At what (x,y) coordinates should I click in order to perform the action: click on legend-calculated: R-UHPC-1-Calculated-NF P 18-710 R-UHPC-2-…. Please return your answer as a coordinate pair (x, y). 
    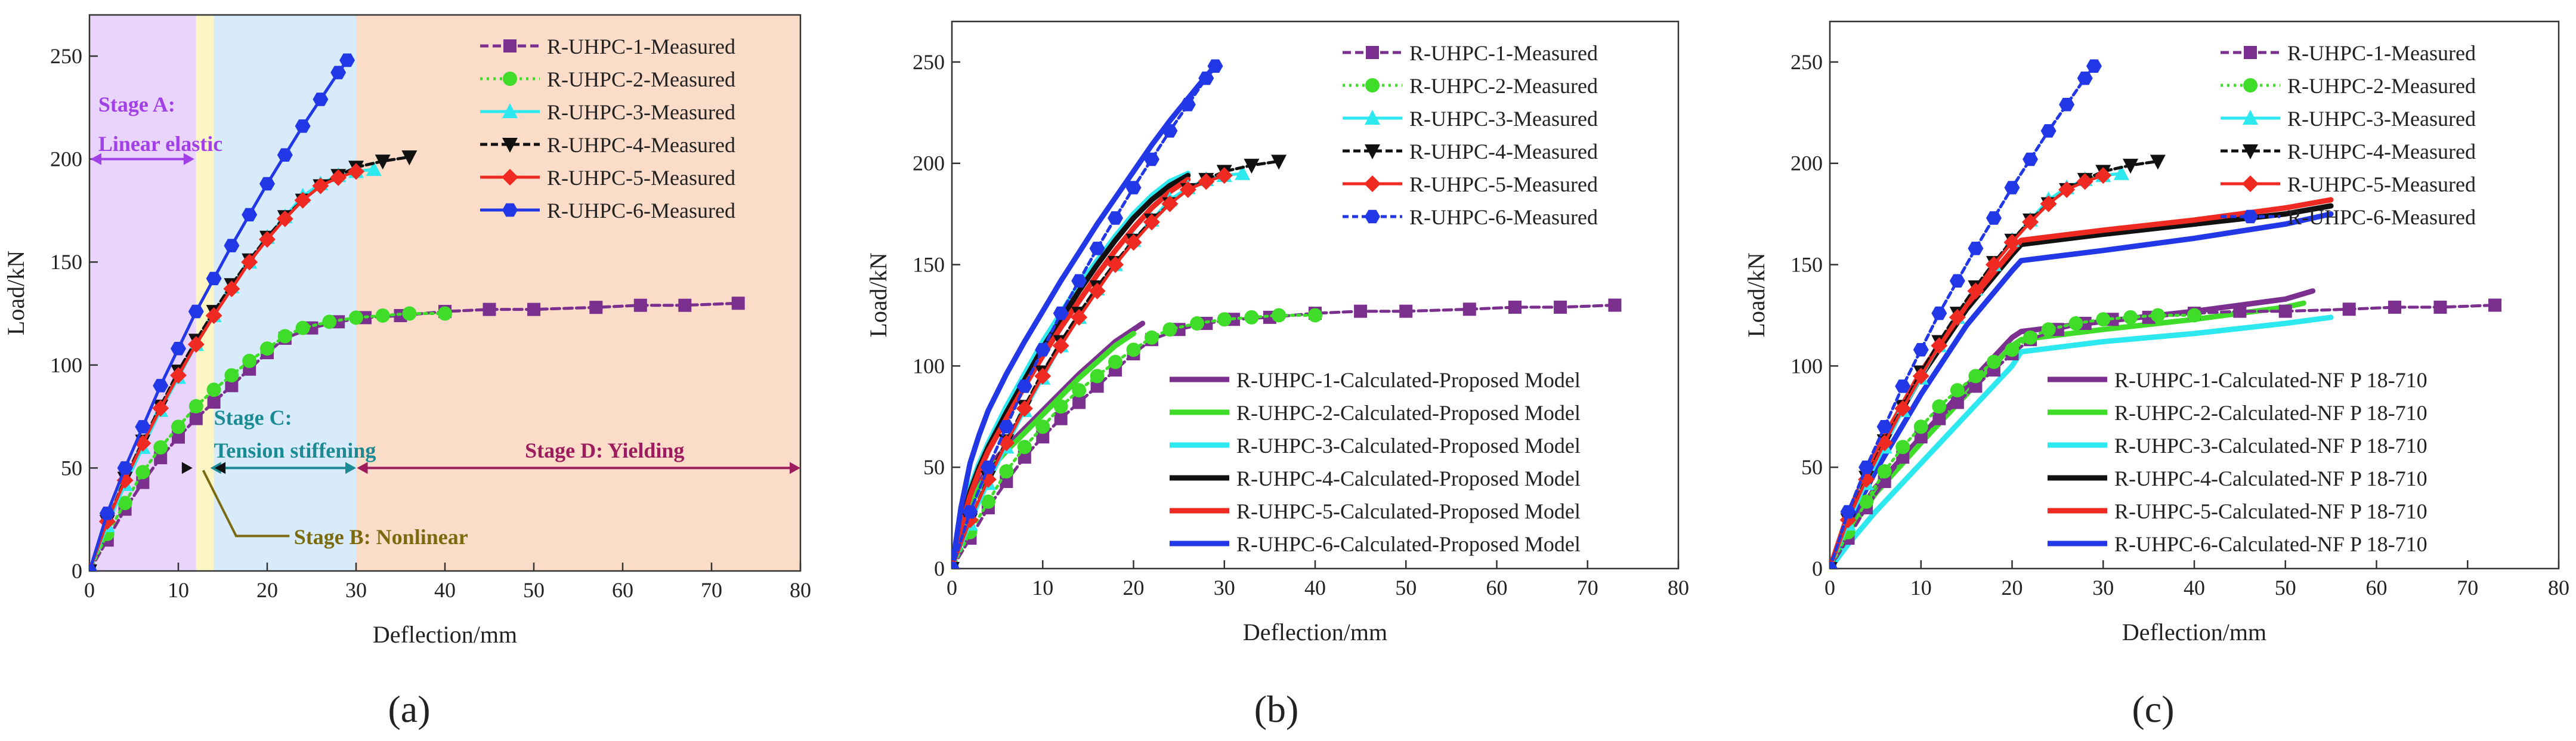
    Looking at the image, I should click on (2237, 462).